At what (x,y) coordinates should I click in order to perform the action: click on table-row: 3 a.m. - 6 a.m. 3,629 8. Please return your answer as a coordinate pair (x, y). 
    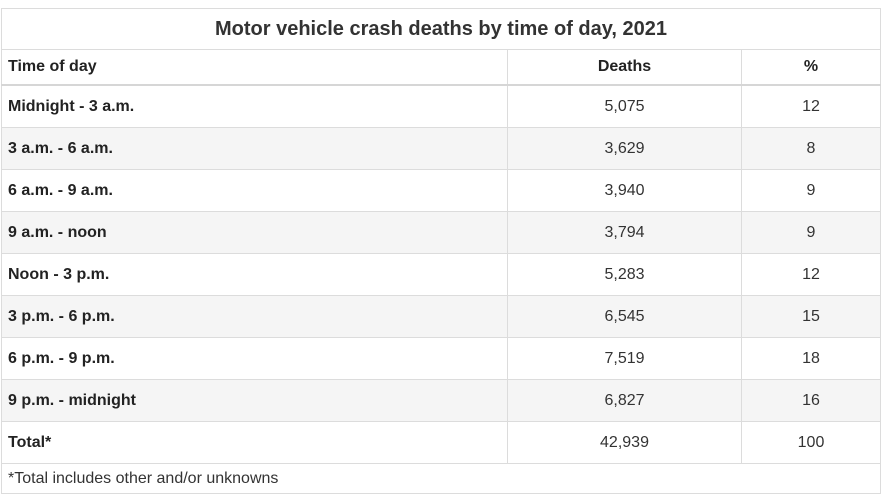
    Looking at the image, I should click on (441, 148).